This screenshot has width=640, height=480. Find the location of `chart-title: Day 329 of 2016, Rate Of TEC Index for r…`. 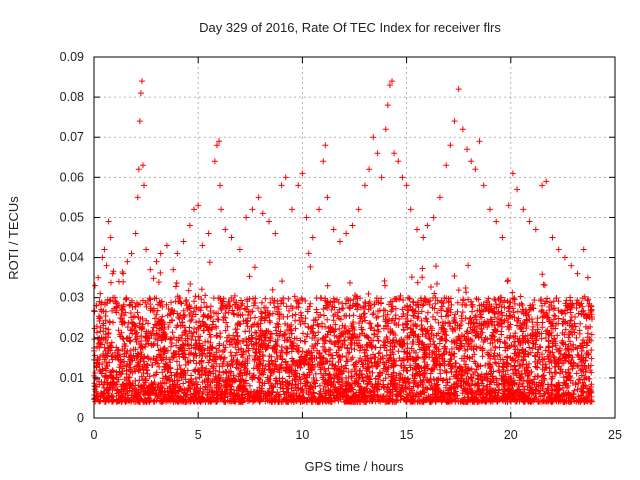

chart-title: Day 329 of 2016, Rate Of TEC Index for r… is located at coordinates (350, 27).